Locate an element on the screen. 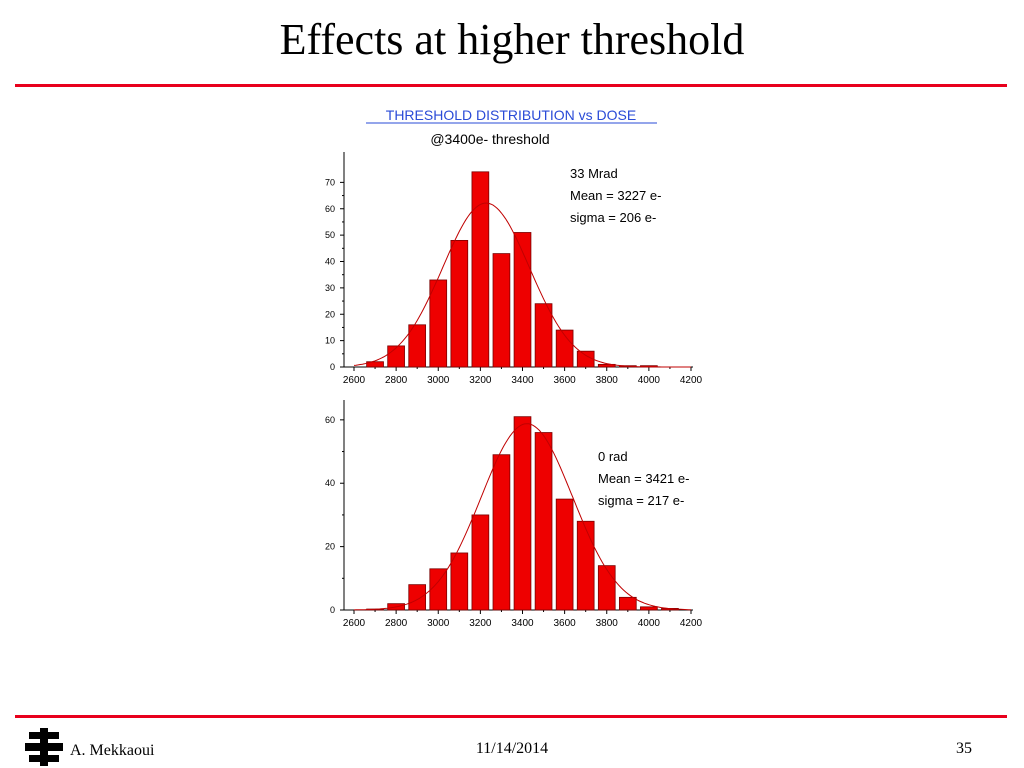 This screenshot has width=1024, height=768. footer-author: A. Mekkaoui is located at coordinates (112, 750).